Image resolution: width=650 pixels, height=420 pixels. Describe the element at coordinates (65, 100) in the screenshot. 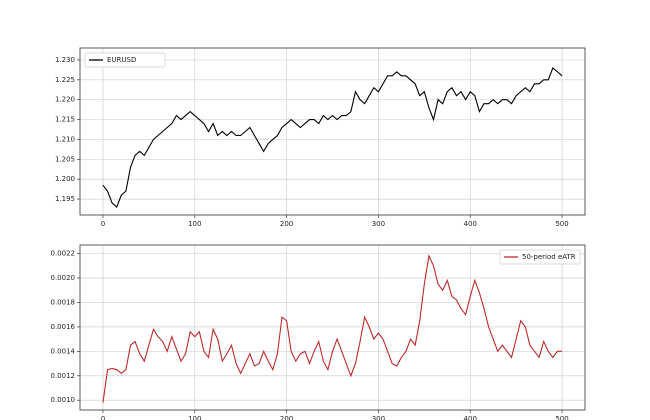

I see `y-tick-label: 1.220` at that location.